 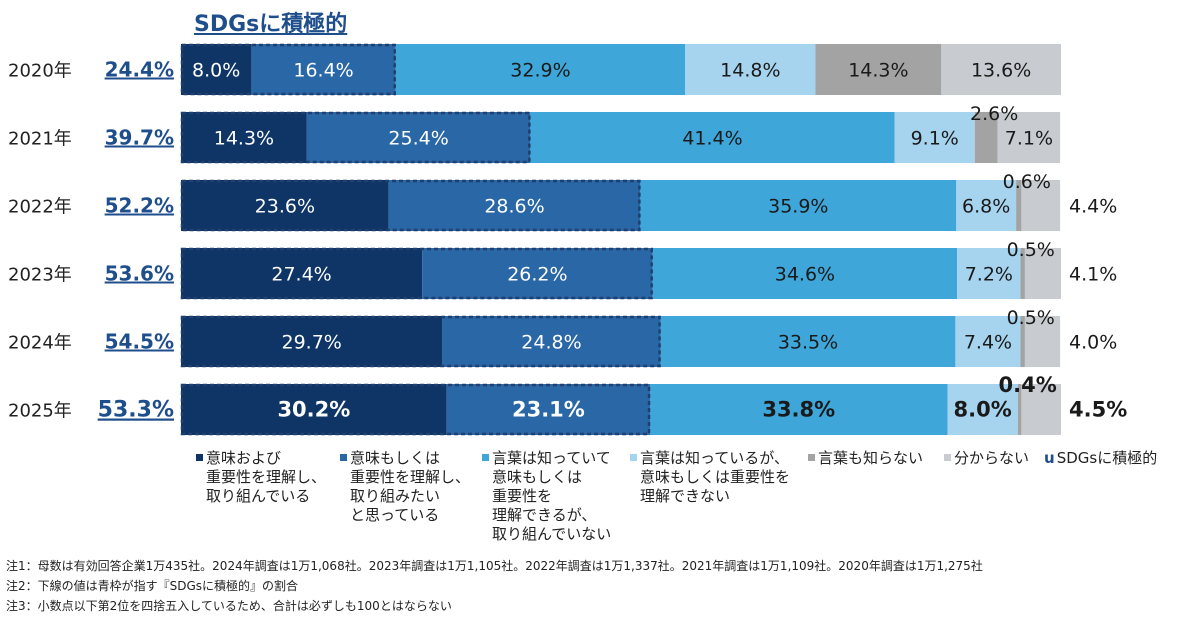 I want to click on legend-label: 意味もしくは 重要性を理解し、 取り組みたい と思っている, so click(x=410, y=486).